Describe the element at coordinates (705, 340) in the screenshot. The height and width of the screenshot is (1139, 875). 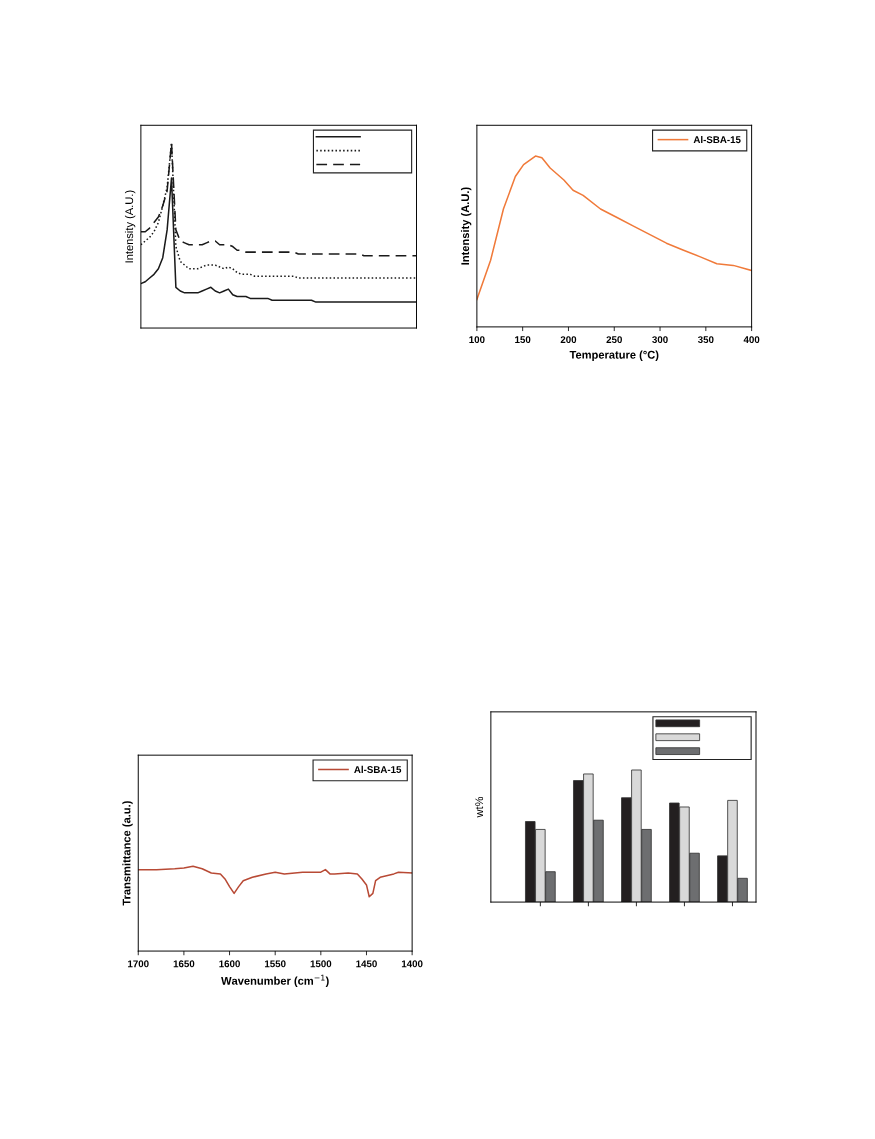
I see `x-tick-label: 350` at that location.